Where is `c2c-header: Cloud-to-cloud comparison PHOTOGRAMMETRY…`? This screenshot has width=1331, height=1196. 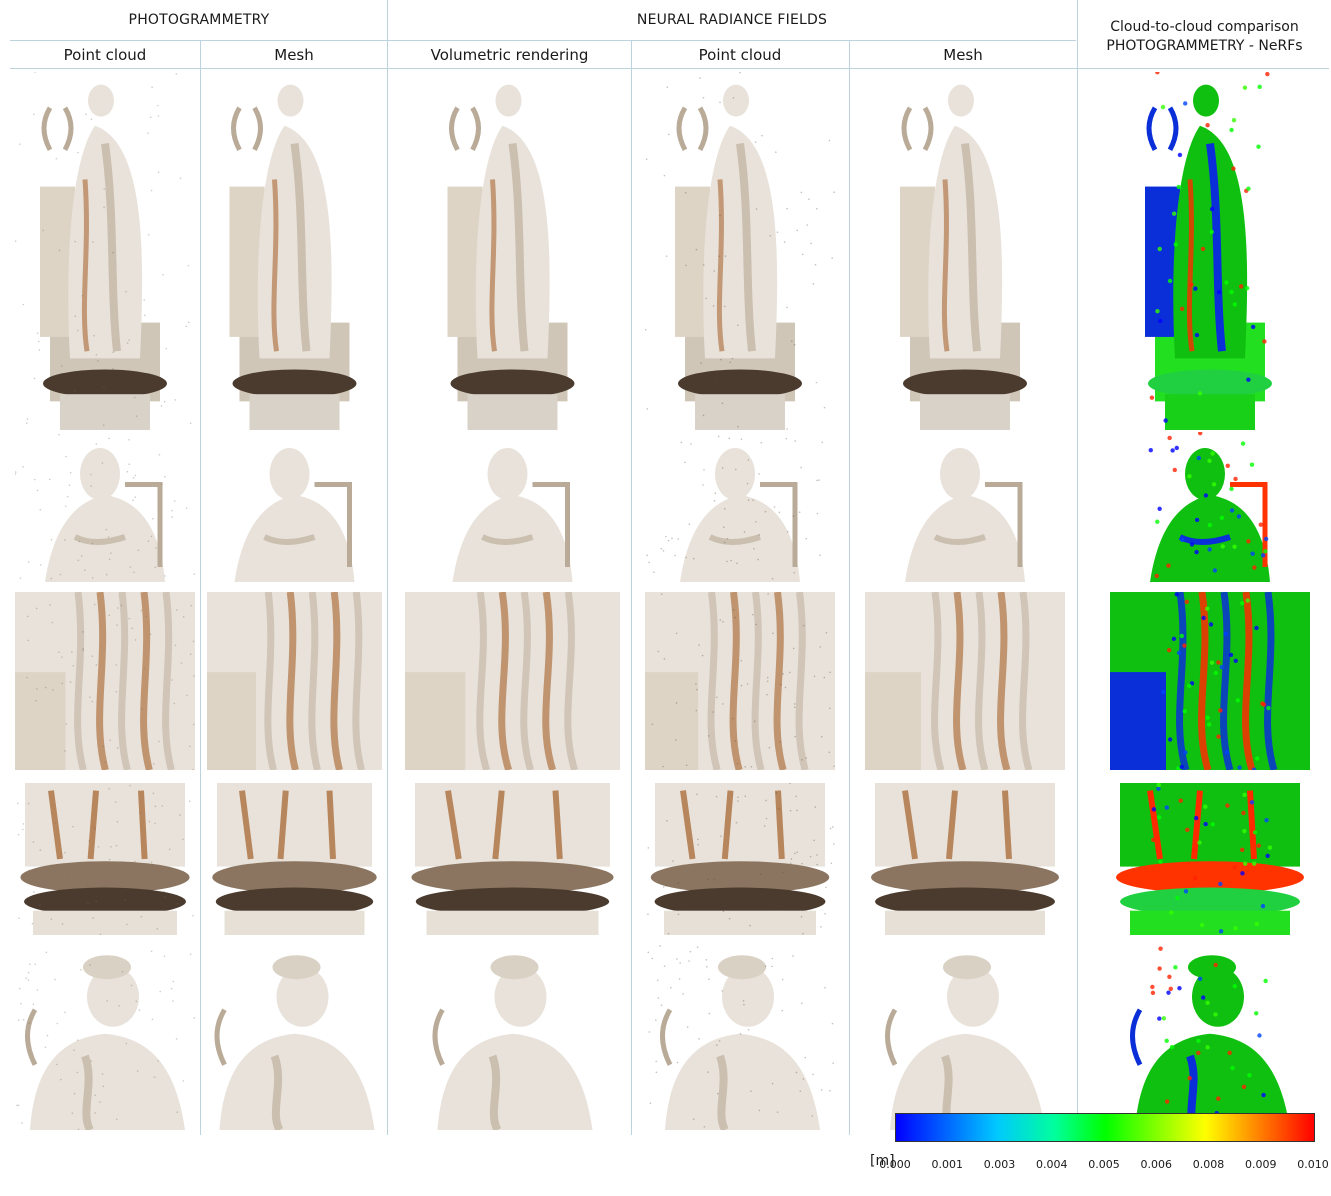 c2c-header: Cloud-to-cloud comparison PHOTOGRAMMETRY… is located at coordinates (1204, 37).